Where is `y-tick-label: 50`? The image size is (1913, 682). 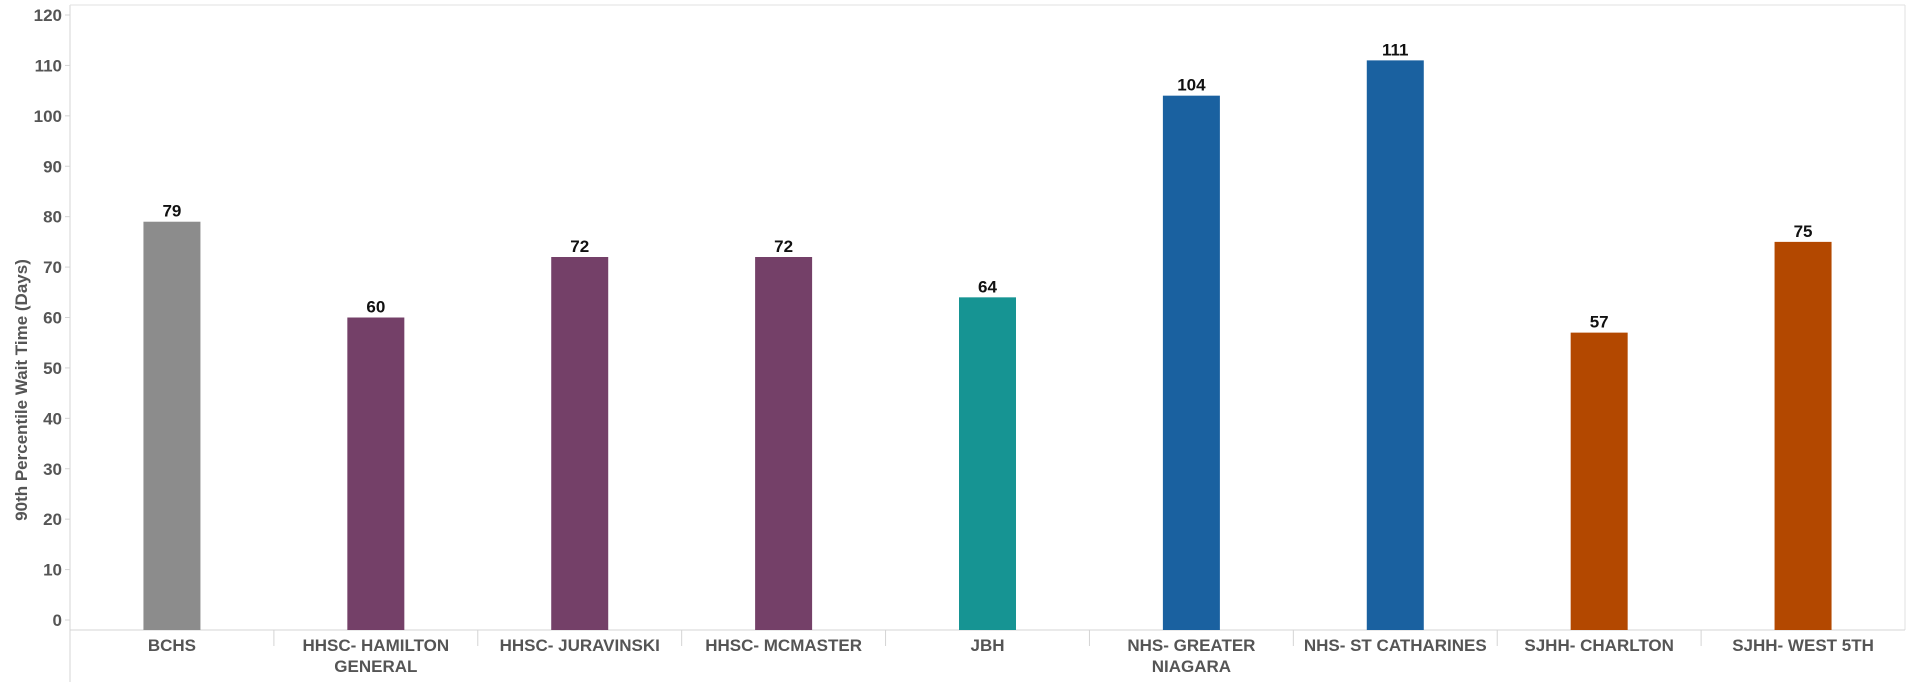 y-tick-label: 50 is located at coordinates (52, 368).